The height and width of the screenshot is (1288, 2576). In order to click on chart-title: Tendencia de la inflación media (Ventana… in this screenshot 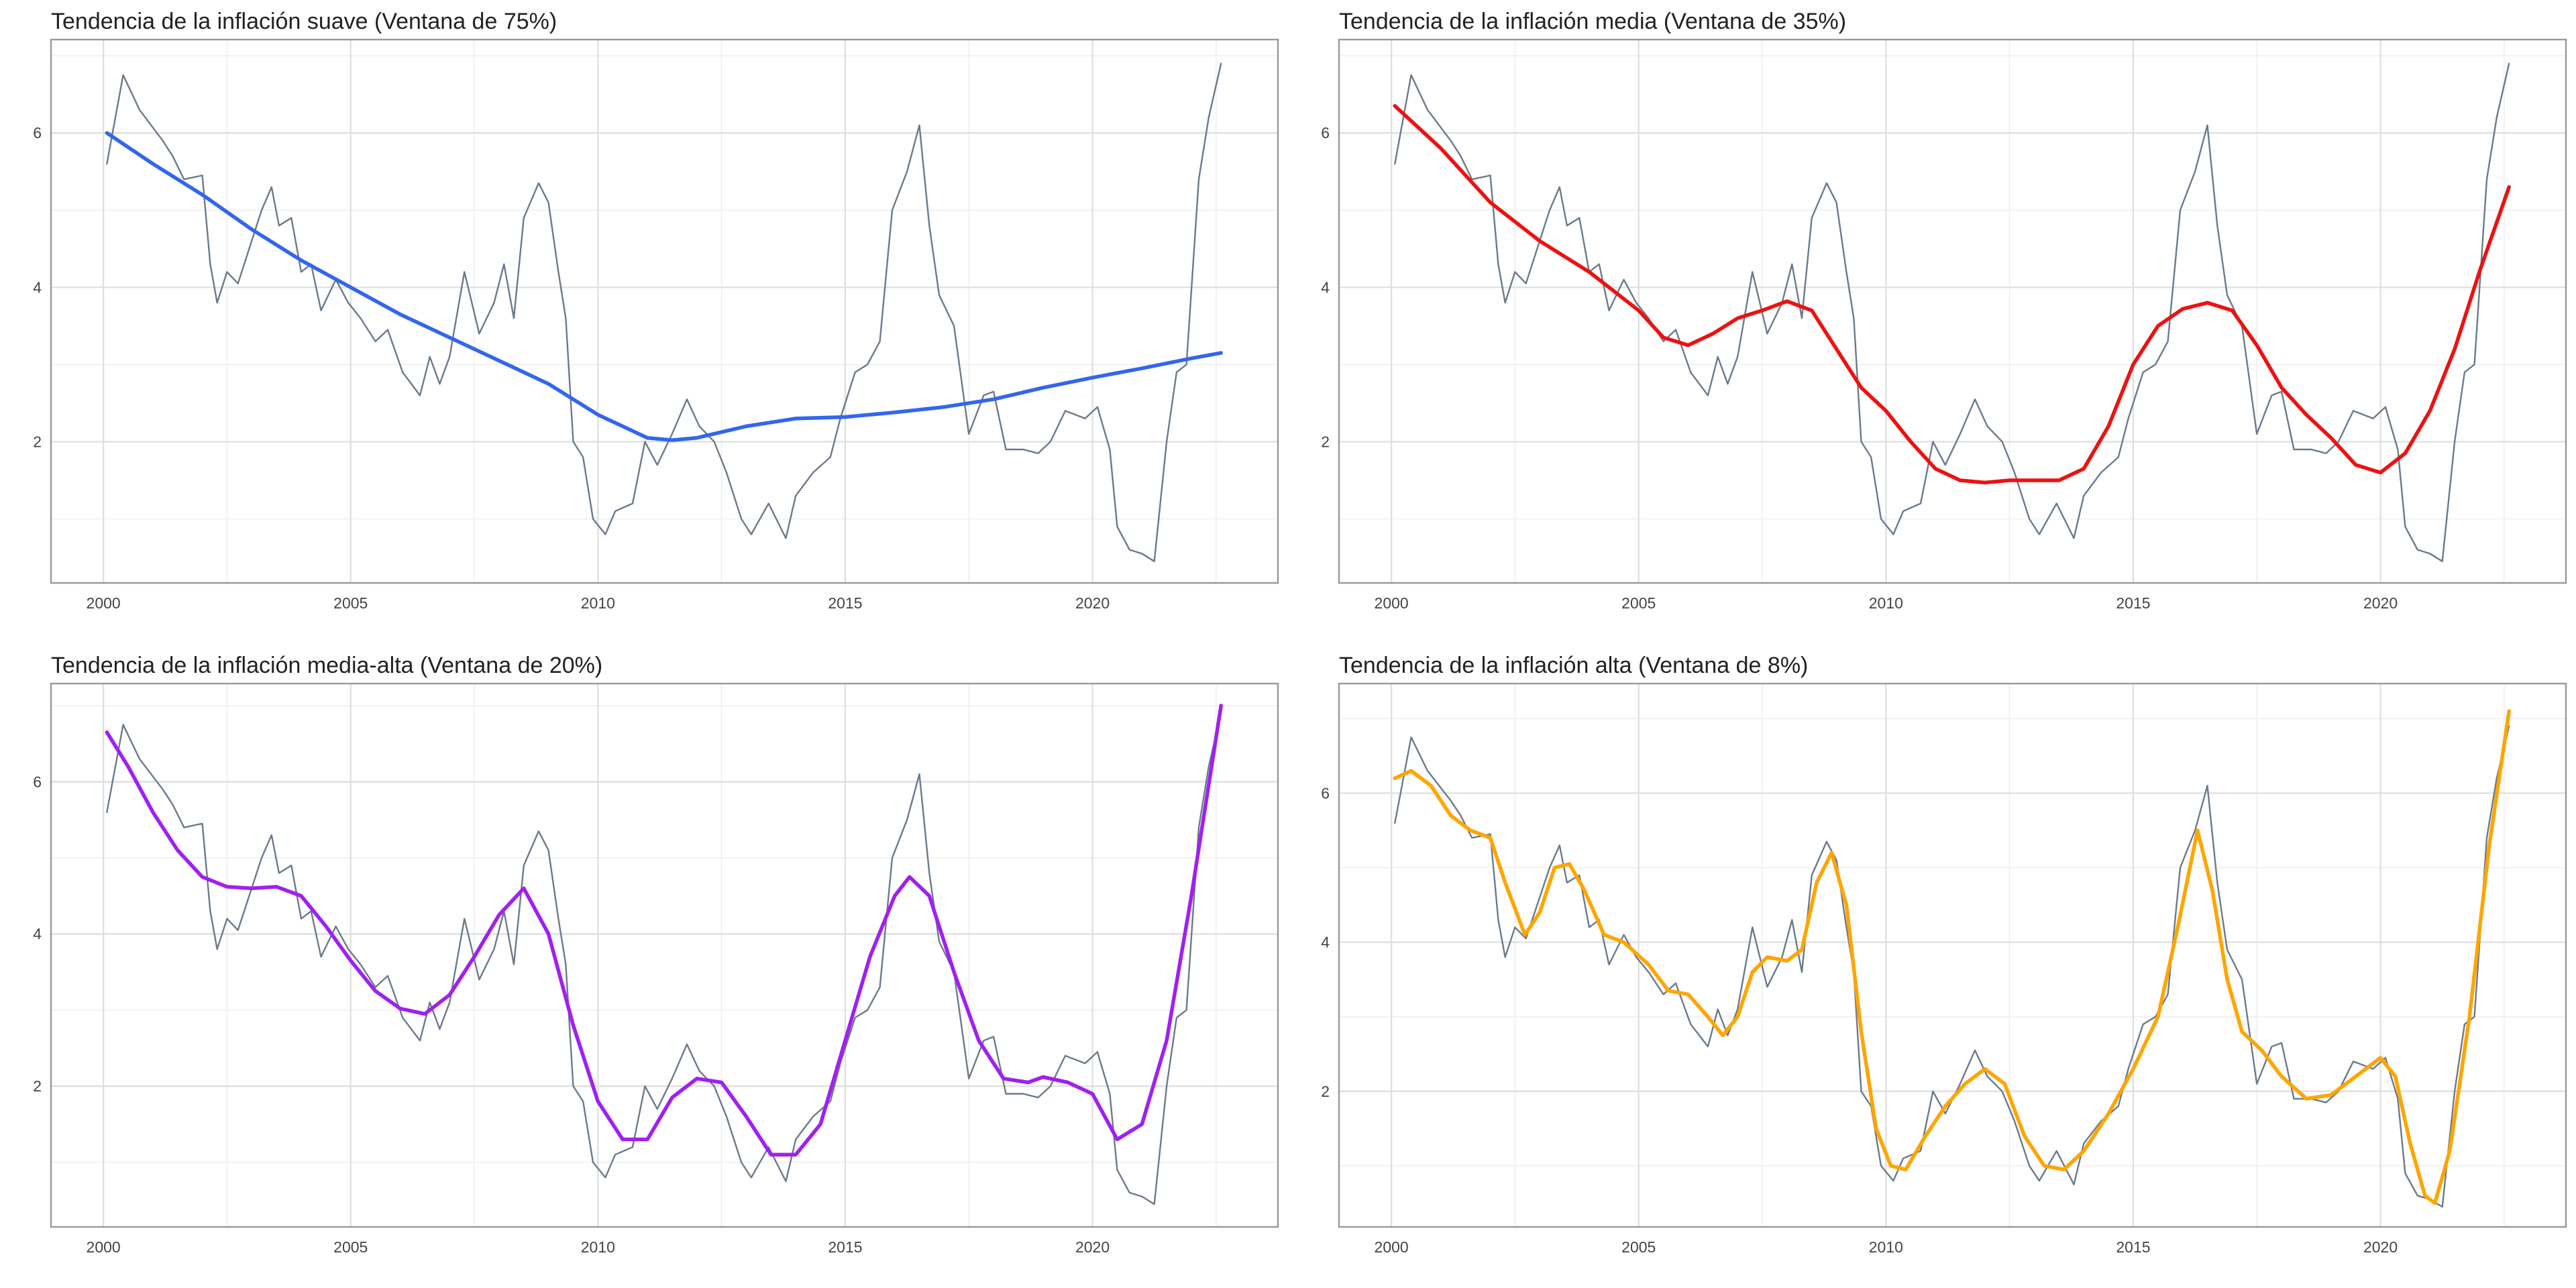, I will do `click(1592, 21)`.